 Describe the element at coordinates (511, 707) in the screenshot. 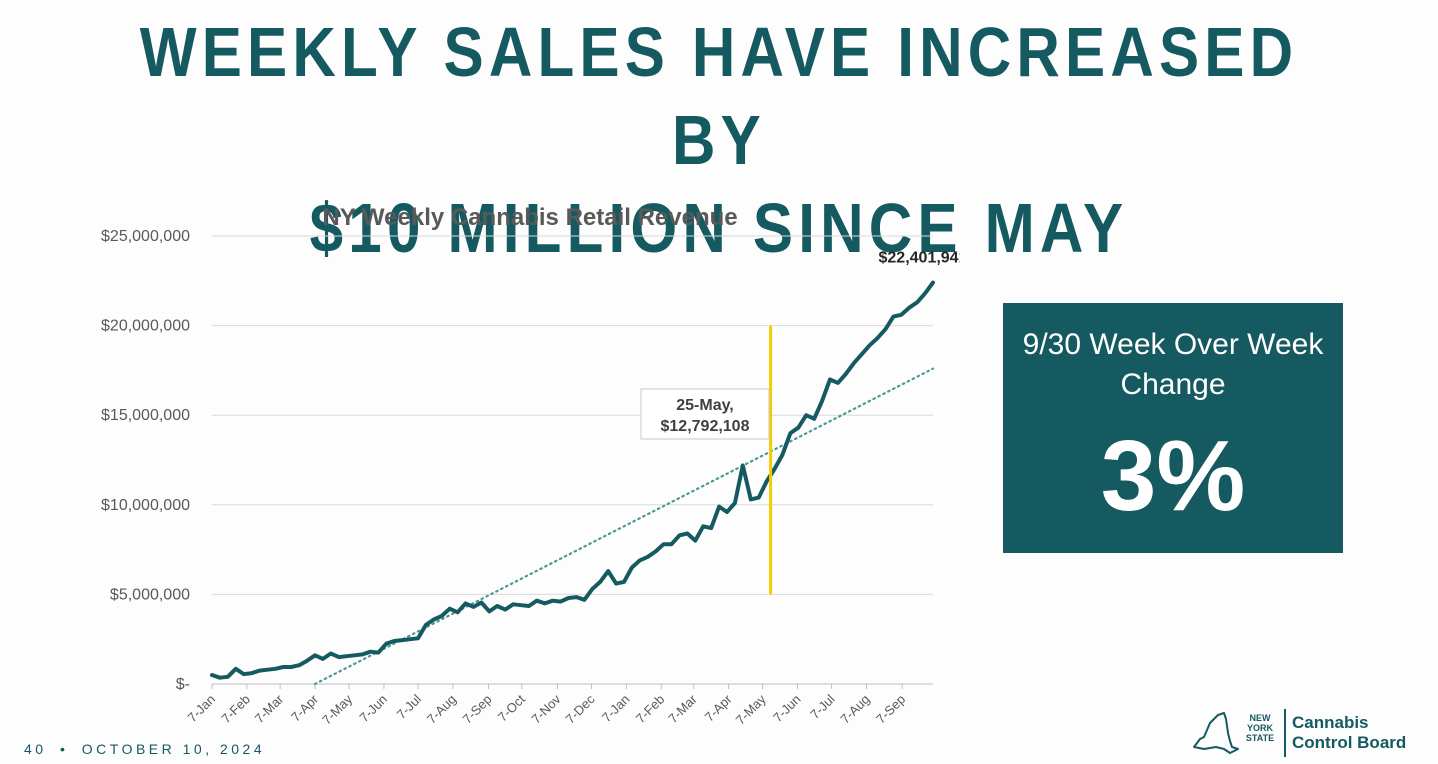

I see `x-tick-label: 7-Oct` at that location.